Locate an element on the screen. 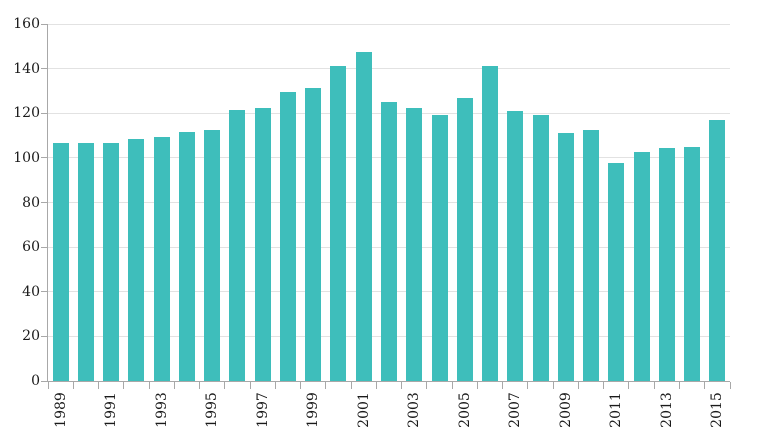 This screenshot has width=764, height=437. x-axis-label: 1993 is located at coordinates (161, 410).